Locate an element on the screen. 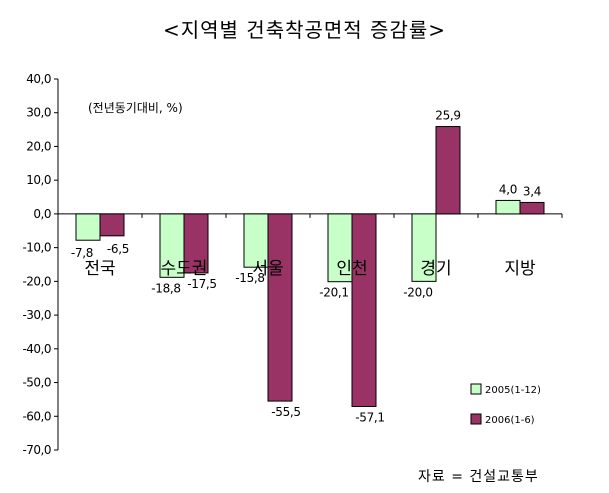 The image size is (609, 493). legend: 2005(1-12) 2006(1-6) is located at coordinates (505, 404).